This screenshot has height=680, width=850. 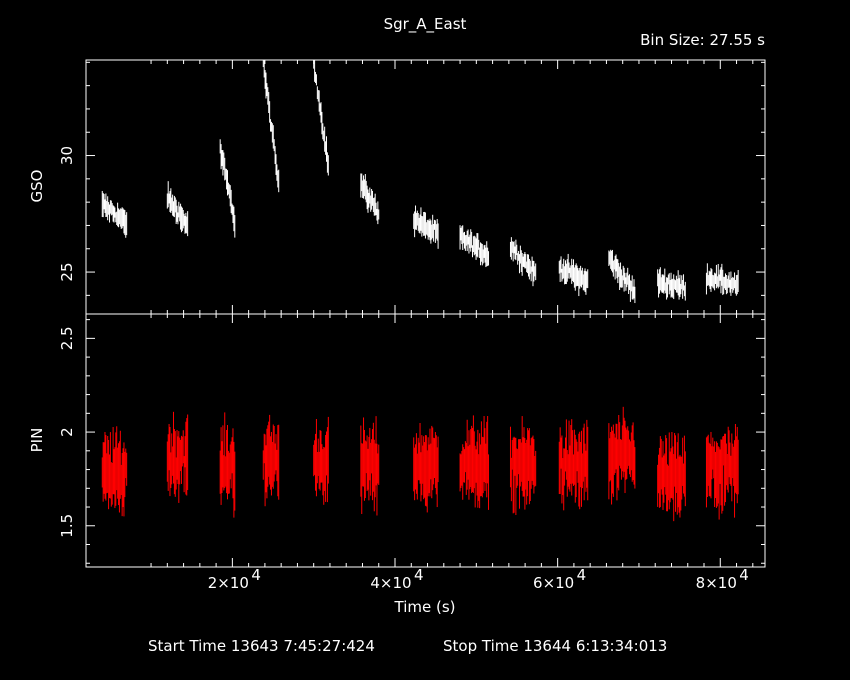 I want to click on bin-size-label: Bin Size: 27.55 s, so click(x=702, y=40).